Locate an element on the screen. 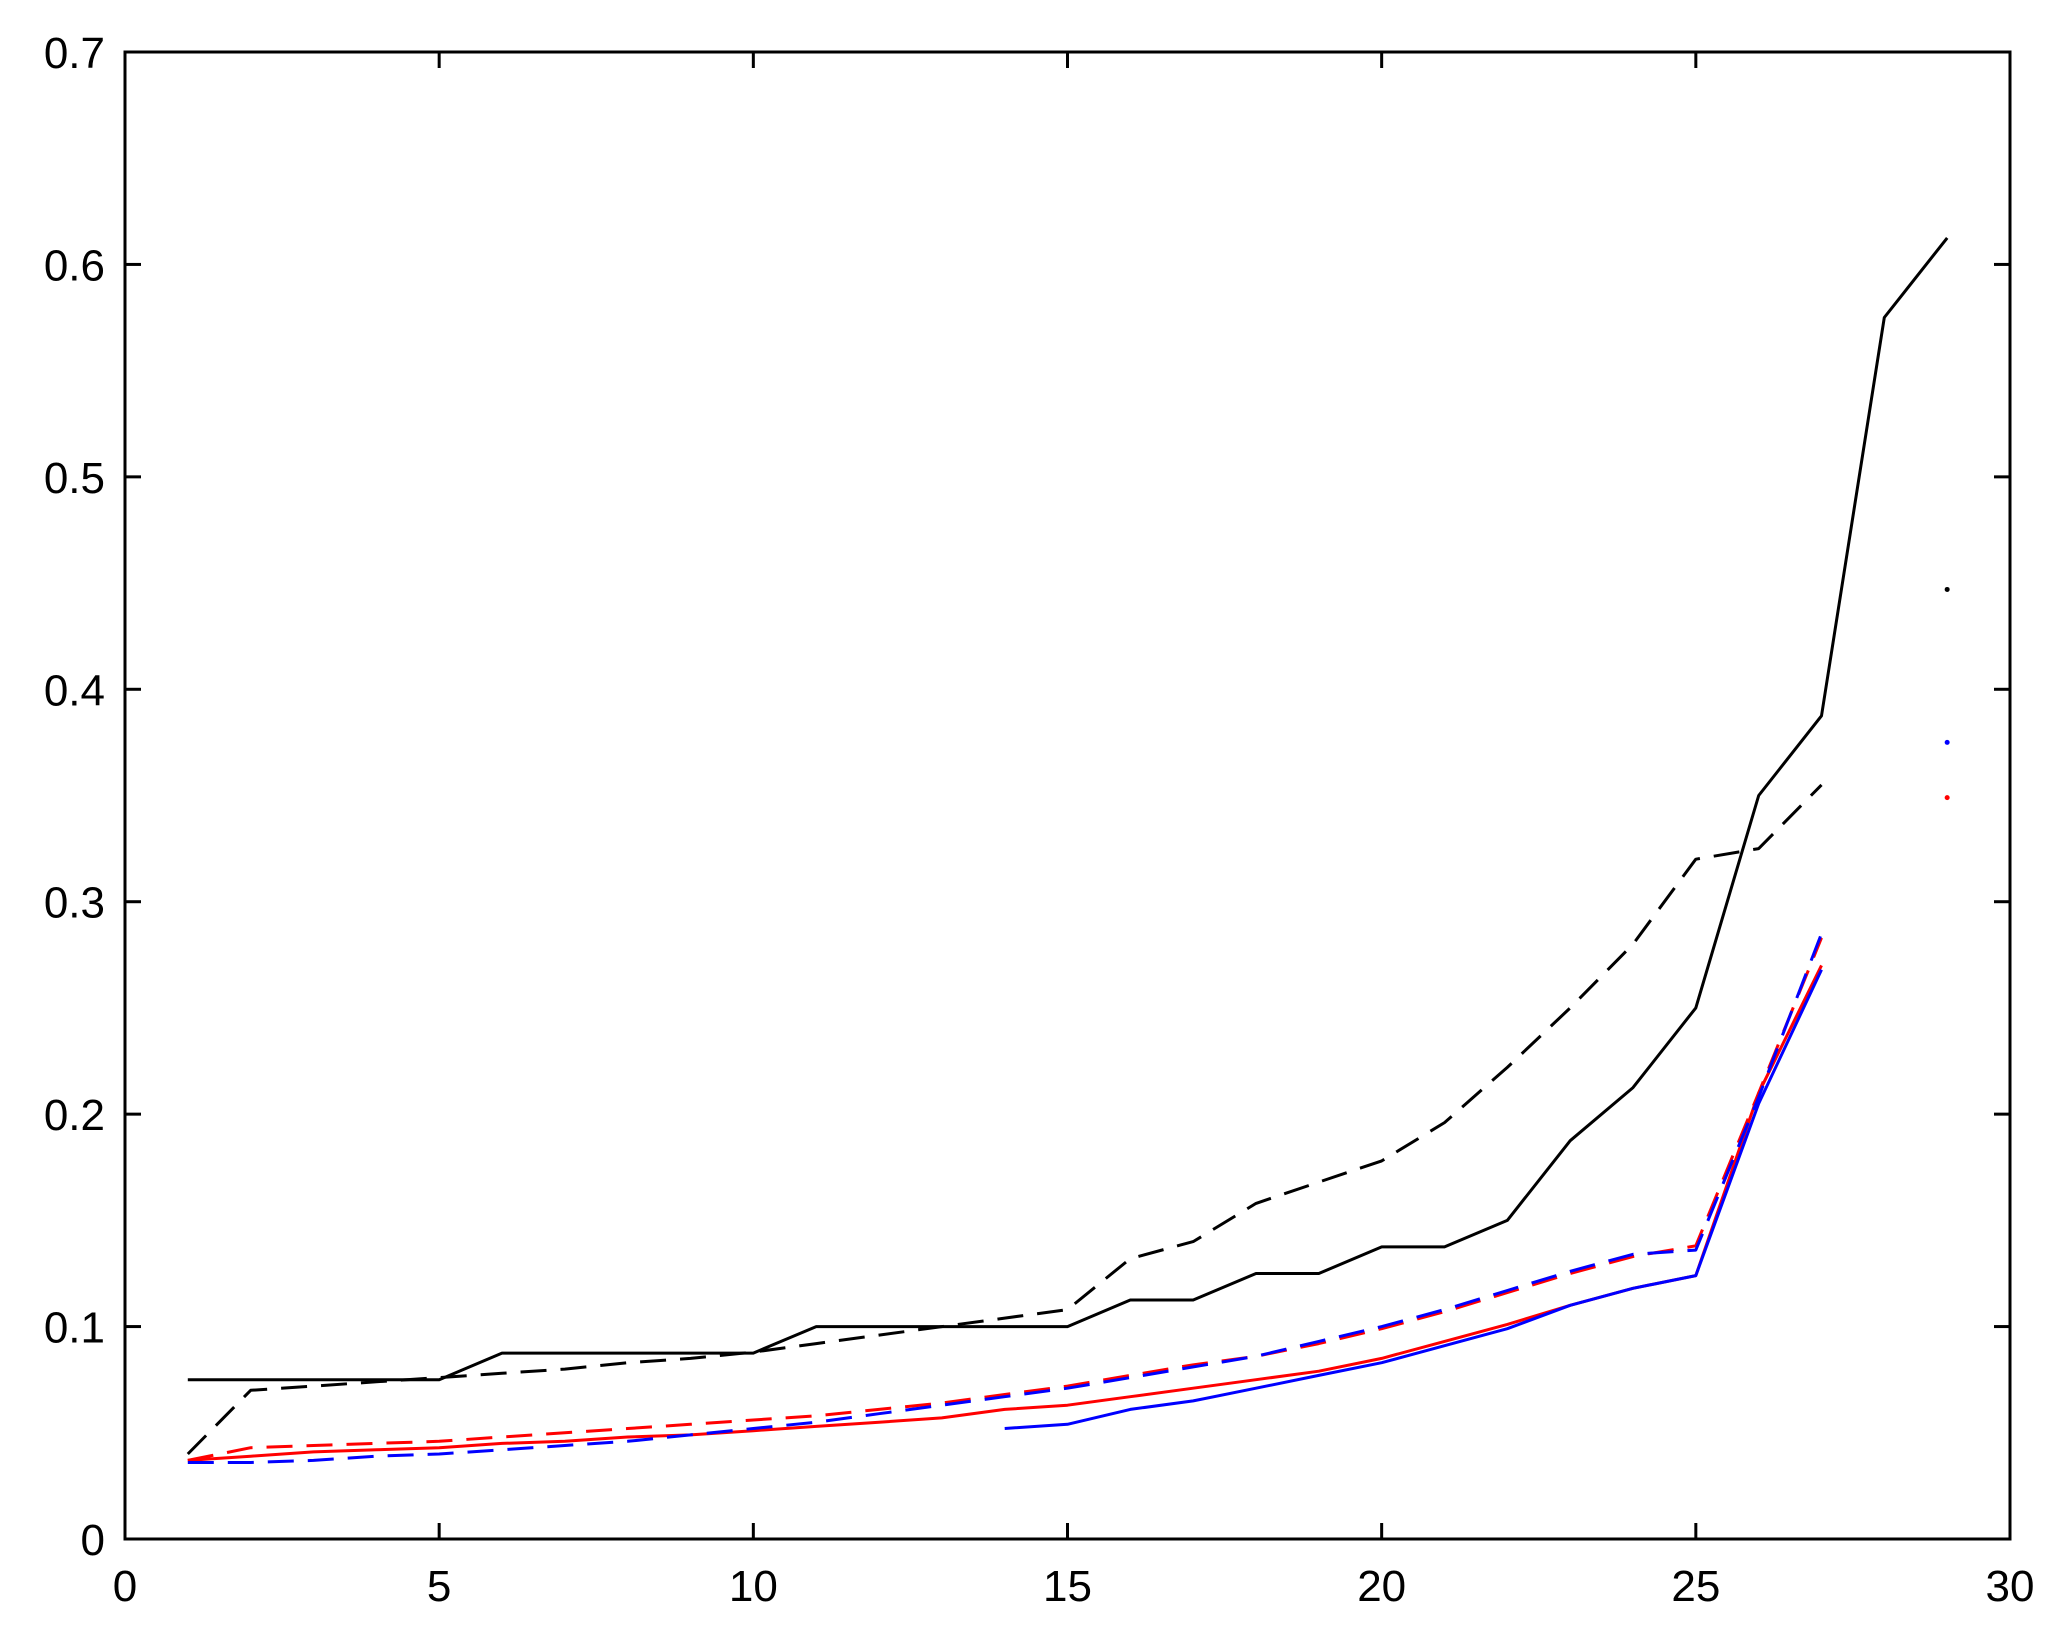  y-tick-label: 0.1 is located at coordinates (74, 1328).